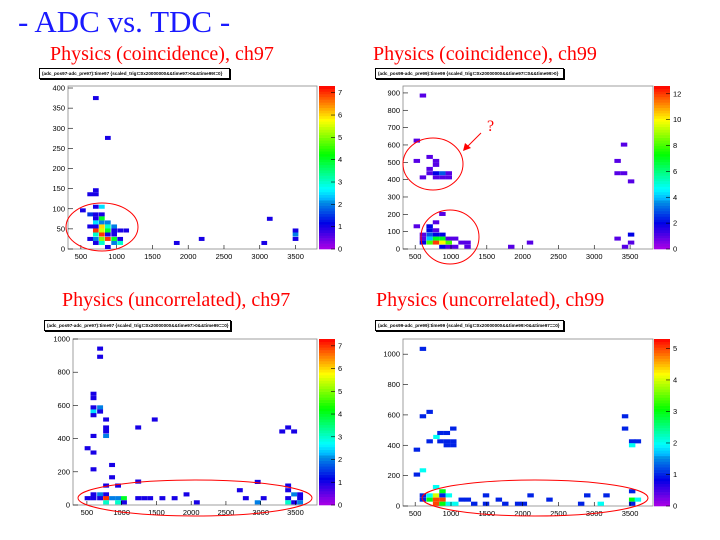 The image size is (720, 540). What do you see at coordinates (340, 249) in the screenshot?
I see `colorbar-tick-label: 0` at bounding box center [340, 249].